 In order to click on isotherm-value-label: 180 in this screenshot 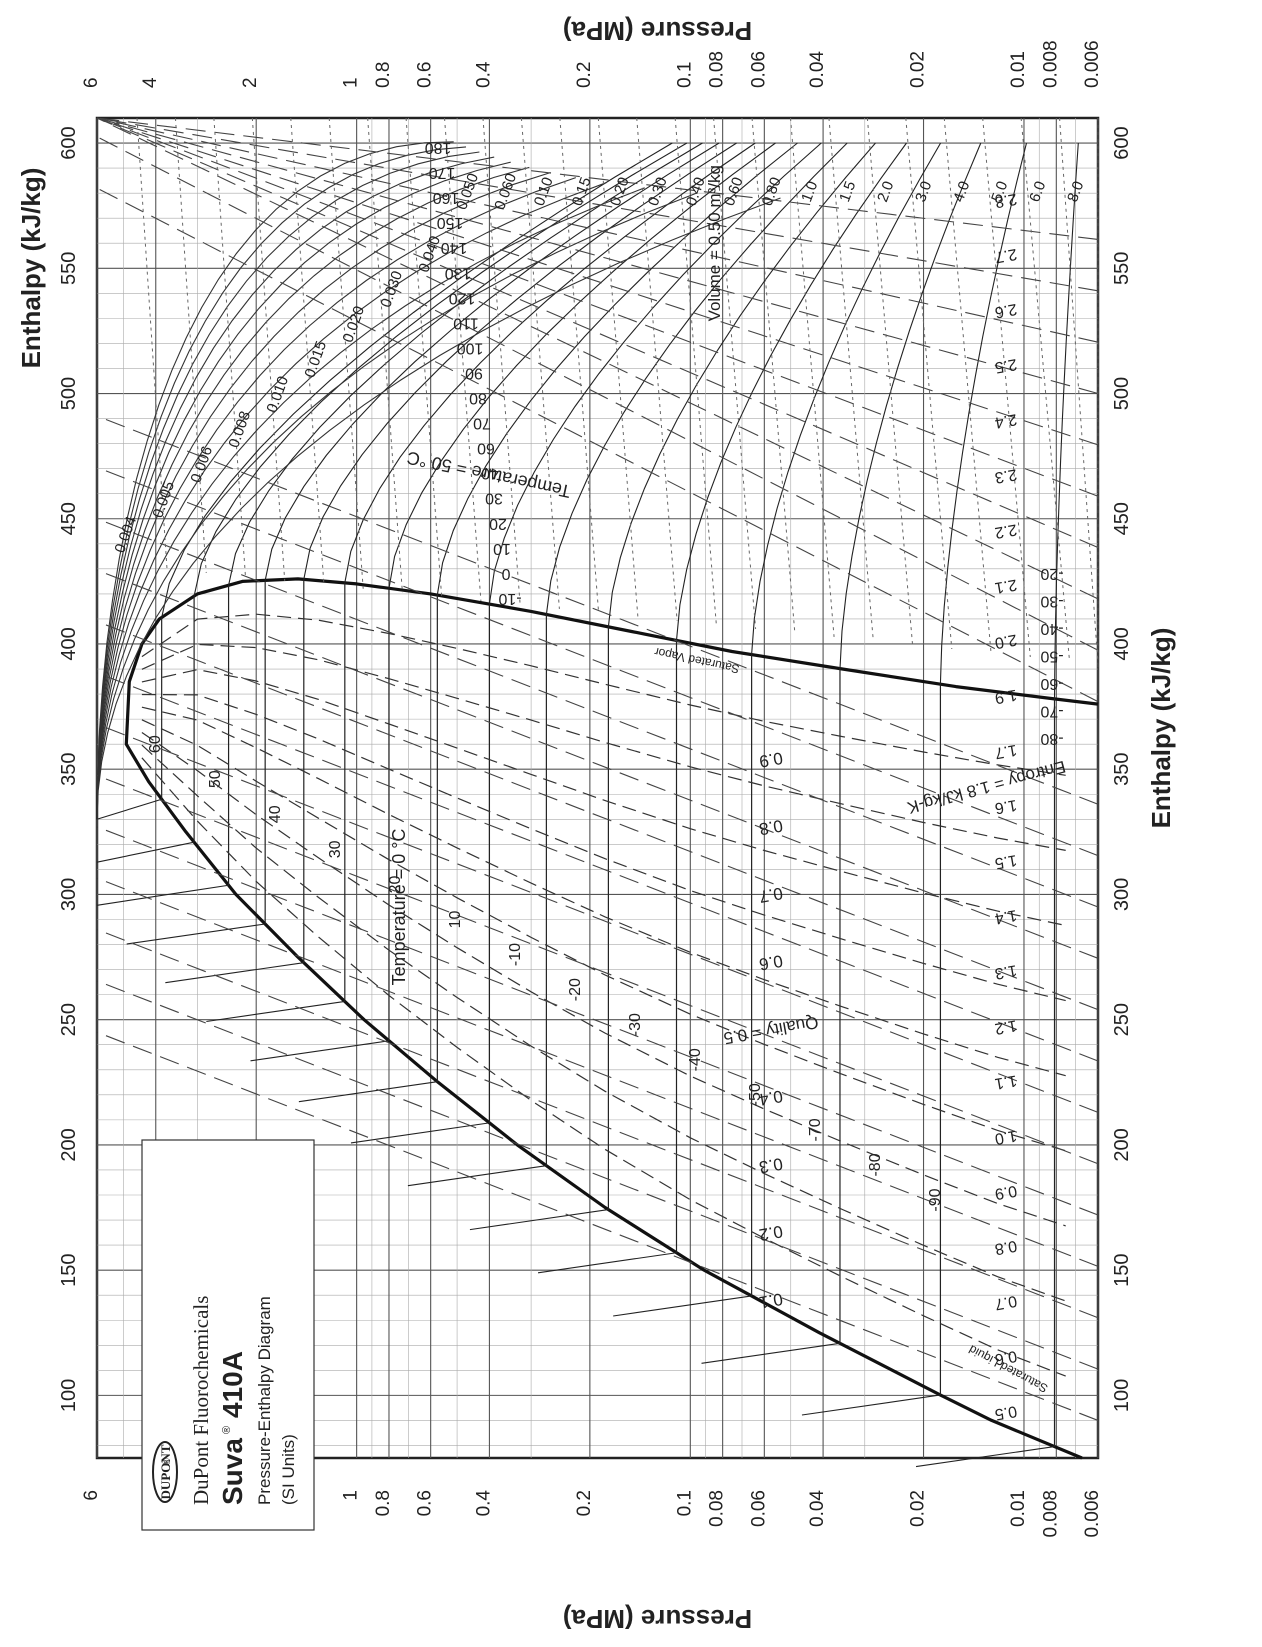, I will do `click(438, 147)`.